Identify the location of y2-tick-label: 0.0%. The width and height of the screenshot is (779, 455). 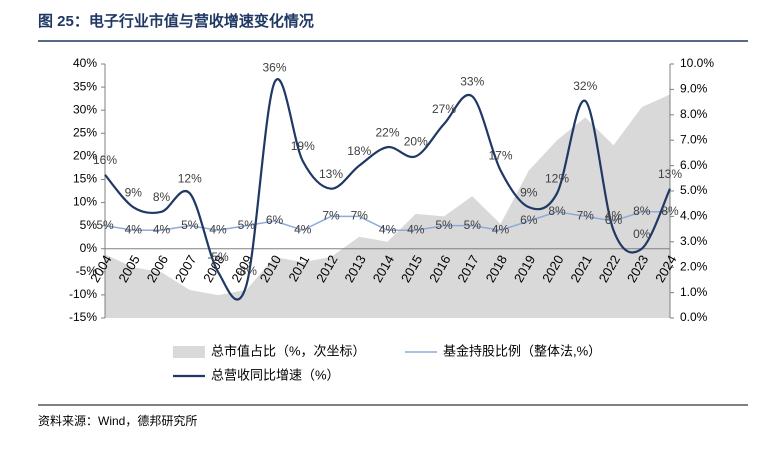
(694, 317).